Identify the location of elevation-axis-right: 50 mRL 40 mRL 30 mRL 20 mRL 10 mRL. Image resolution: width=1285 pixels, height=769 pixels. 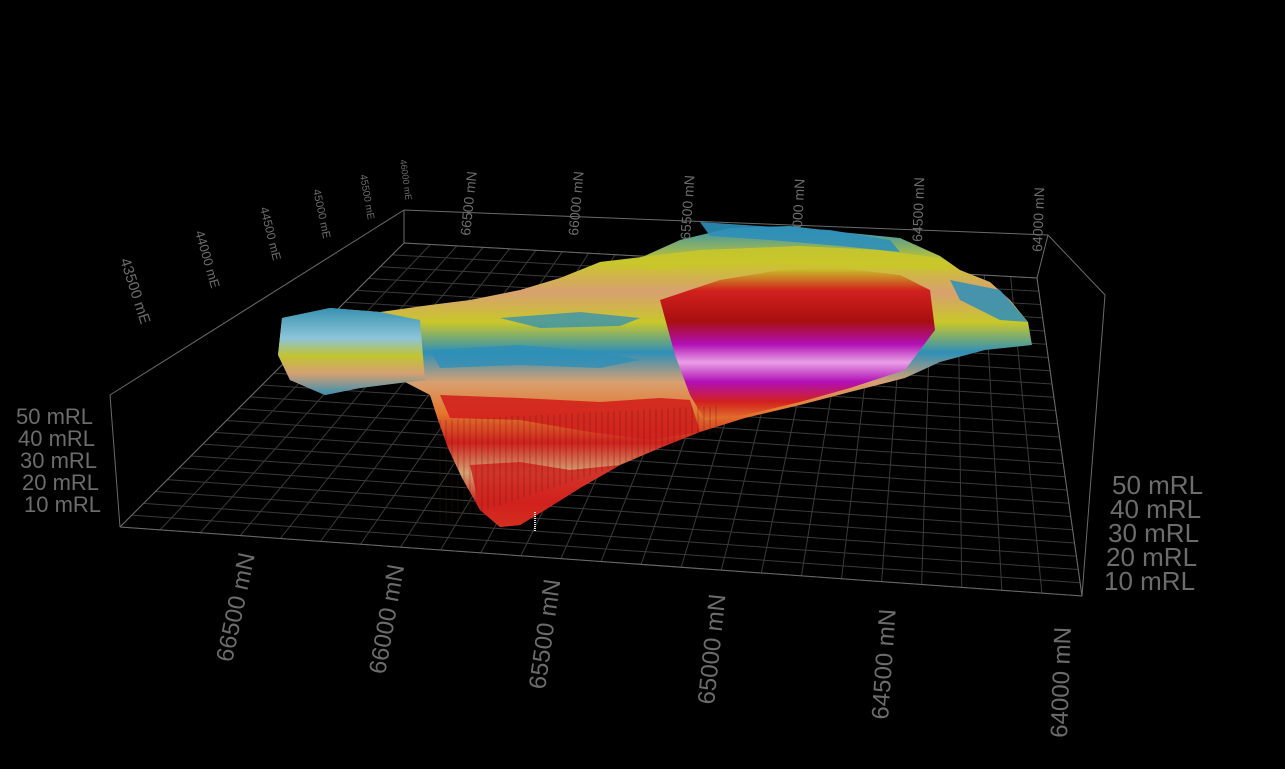
(1153, 533).